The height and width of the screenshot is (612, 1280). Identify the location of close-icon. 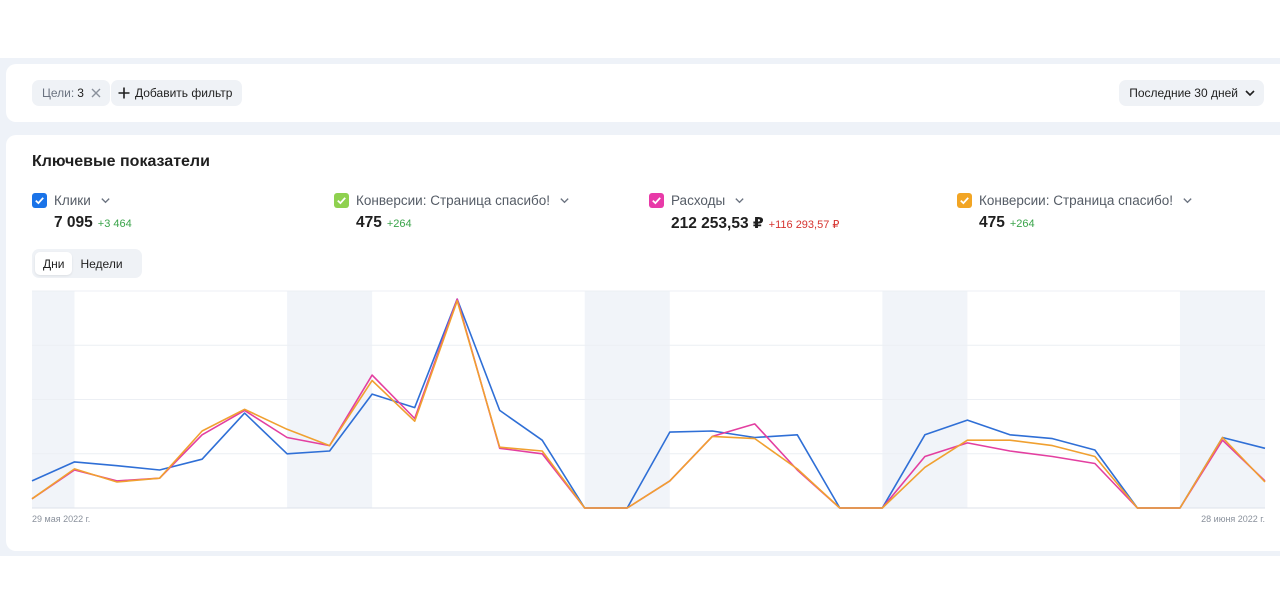
(96, 93).